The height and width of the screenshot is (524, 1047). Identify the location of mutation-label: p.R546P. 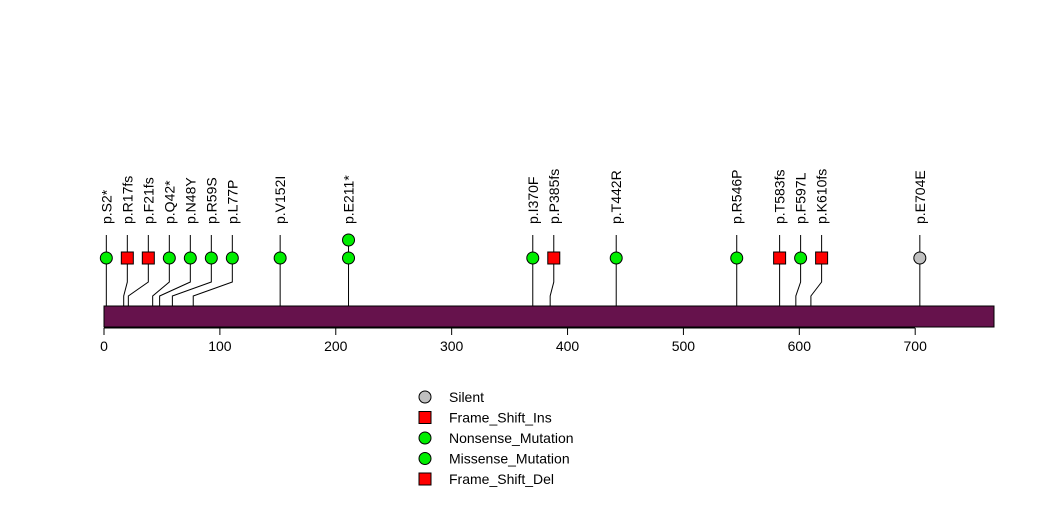
(737, 197).